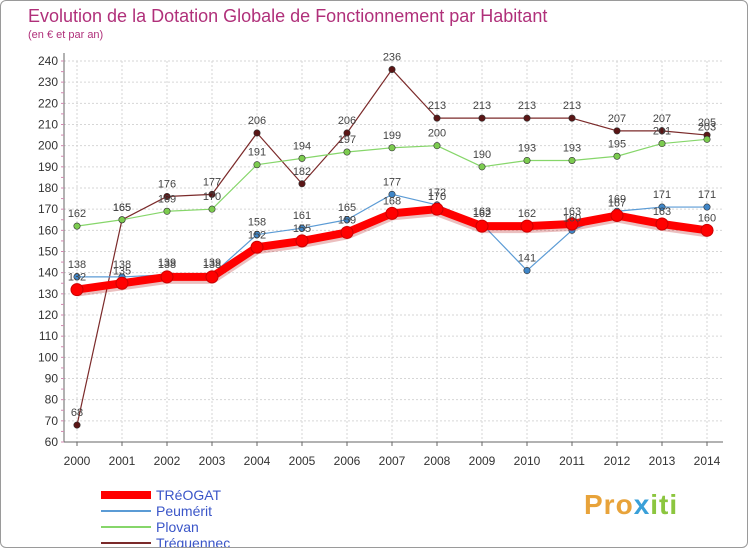 The width and height of the screenshot is (750, 550). I want to click on logo-part-3: iti, so click(664, 504).